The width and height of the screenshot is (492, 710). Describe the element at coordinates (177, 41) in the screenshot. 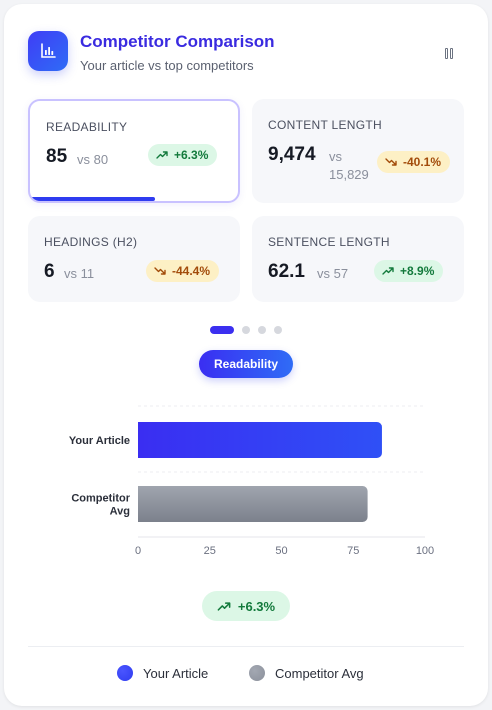

I see `card-title: Competitor Comparison` at that location.